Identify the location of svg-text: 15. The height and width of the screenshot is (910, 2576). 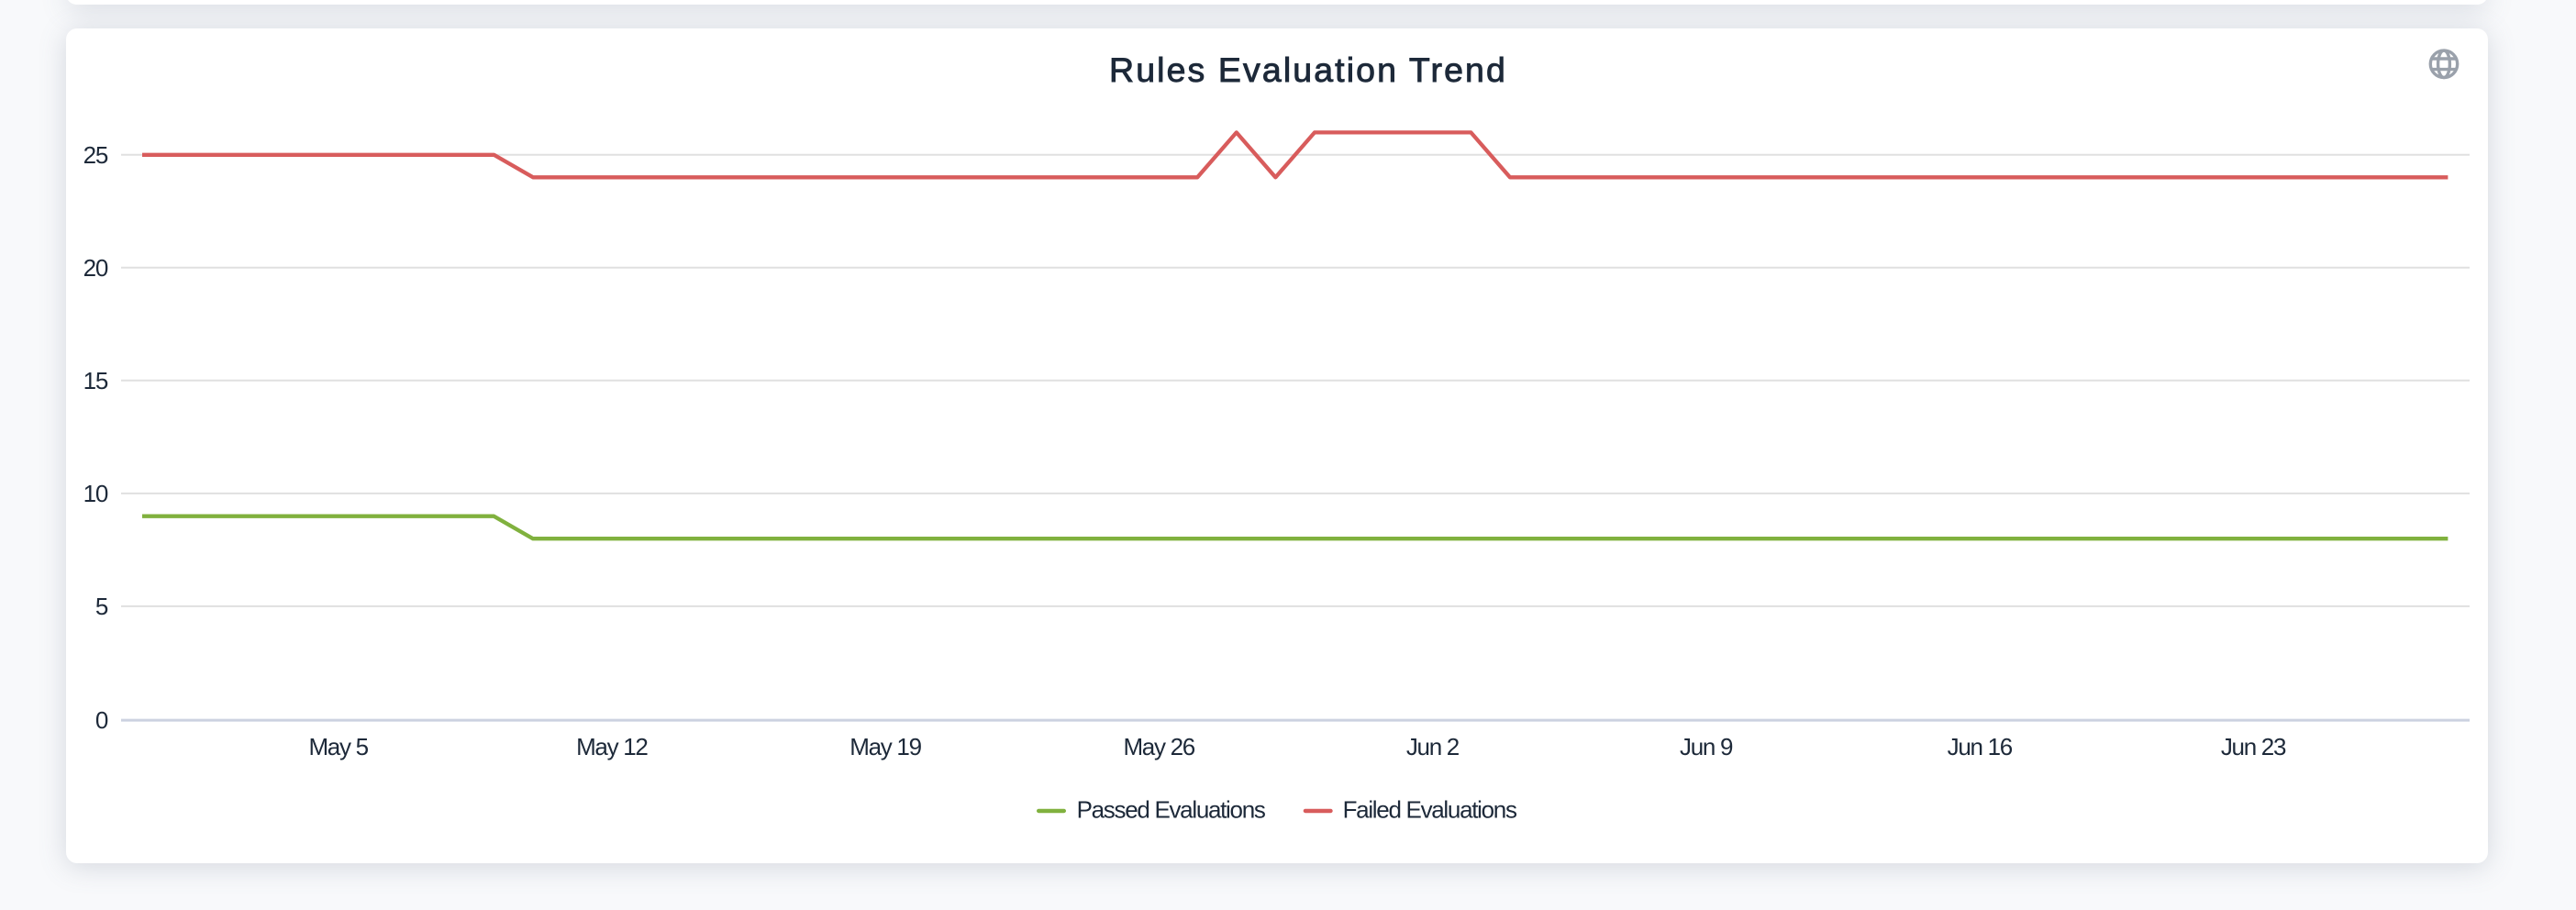
(95, 380).